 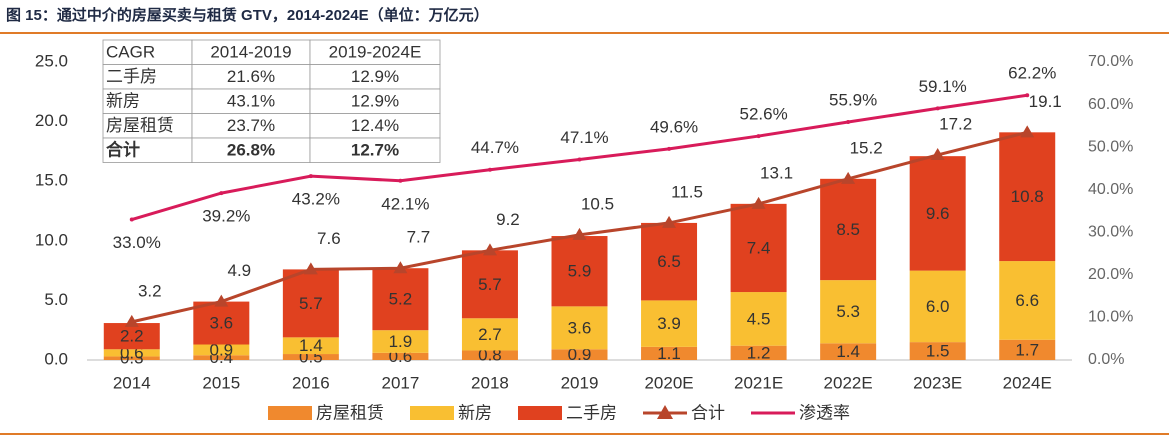 What do you see at coordinates (853, 100) in the screenshot?
I see `rate-label: 55.9%` at bounding box center [853, 100].